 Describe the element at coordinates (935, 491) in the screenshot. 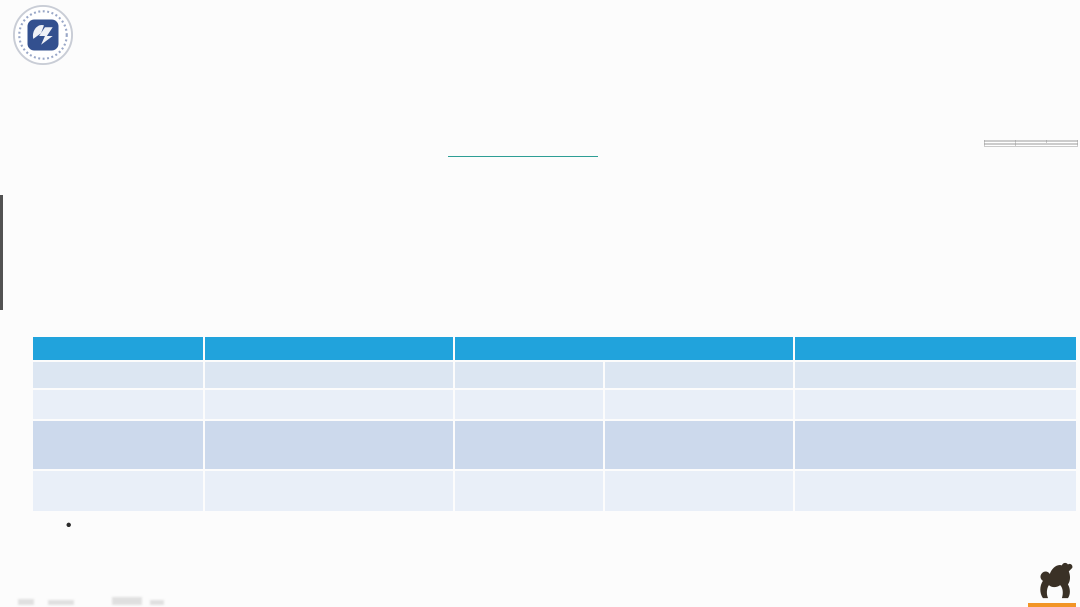

I see `p-impower` at that location.